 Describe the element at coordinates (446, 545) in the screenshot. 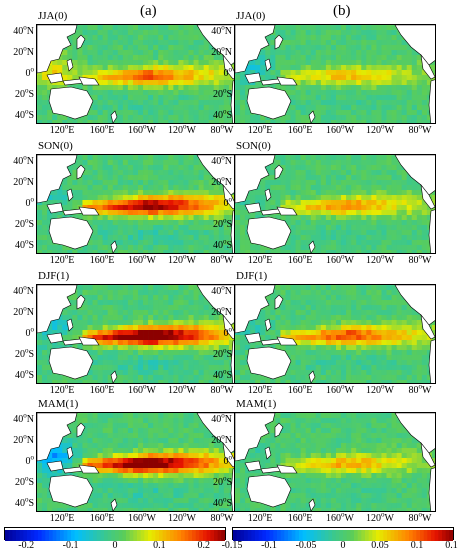

I see `colorbar-tick-label: 0.15` at that location.